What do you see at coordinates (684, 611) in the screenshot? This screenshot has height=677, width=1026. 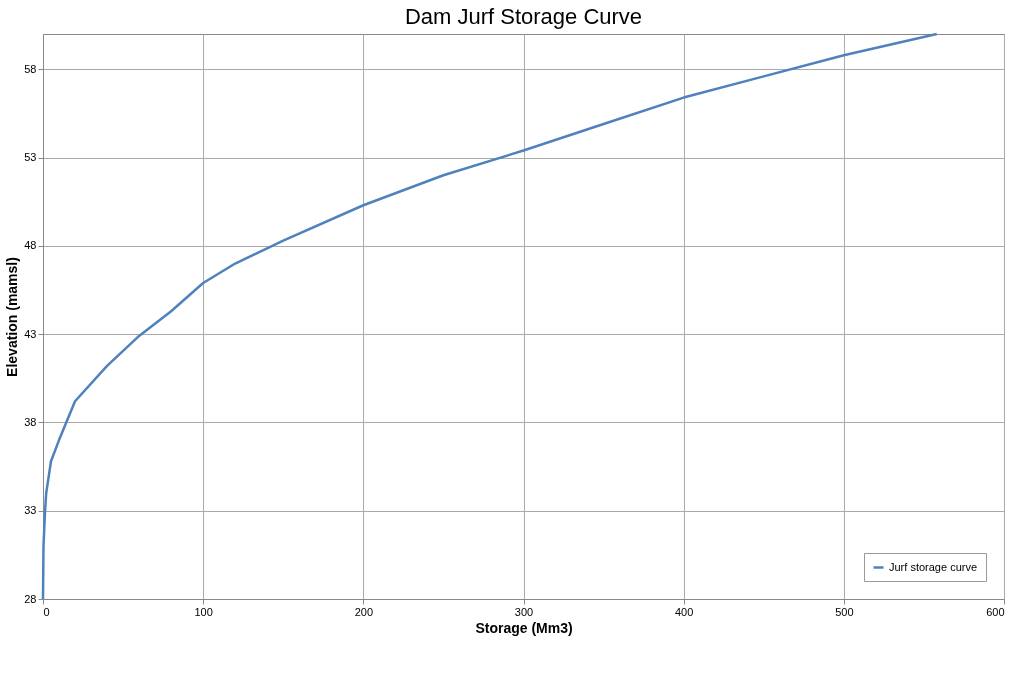 I see `x-tick-label: 400` at bounding box center [684, 611].